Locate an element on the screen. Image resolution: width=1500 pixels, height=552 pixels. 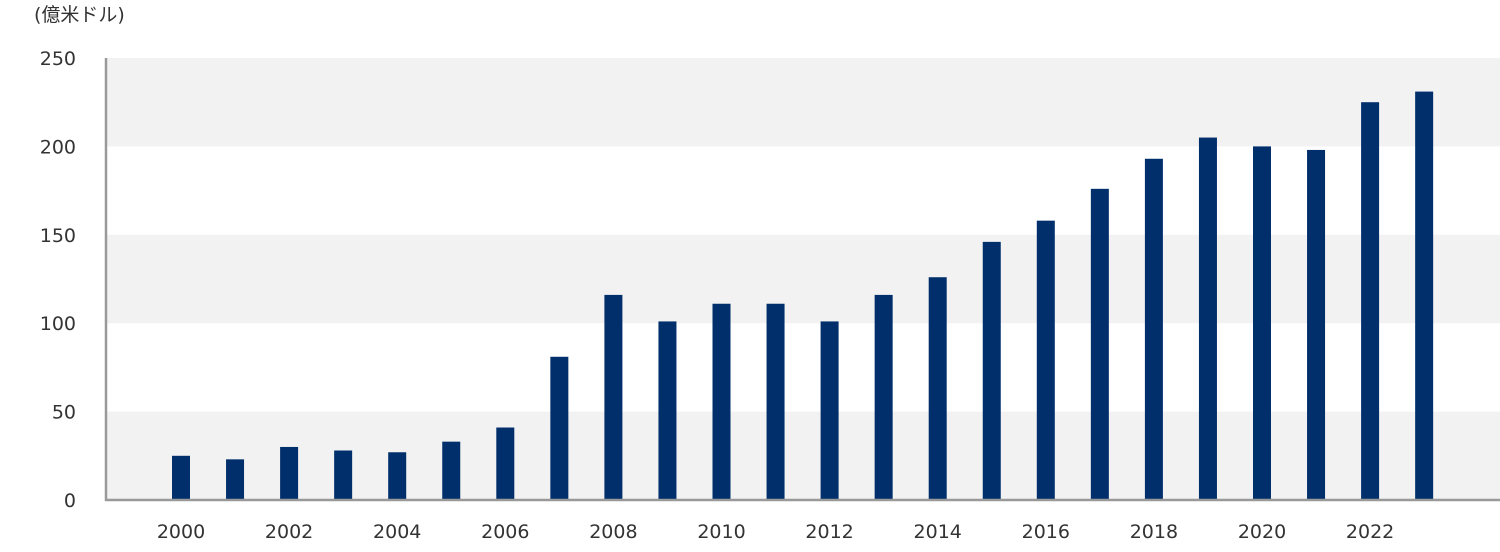
bar-2011 is located at coordinates (775, 401).